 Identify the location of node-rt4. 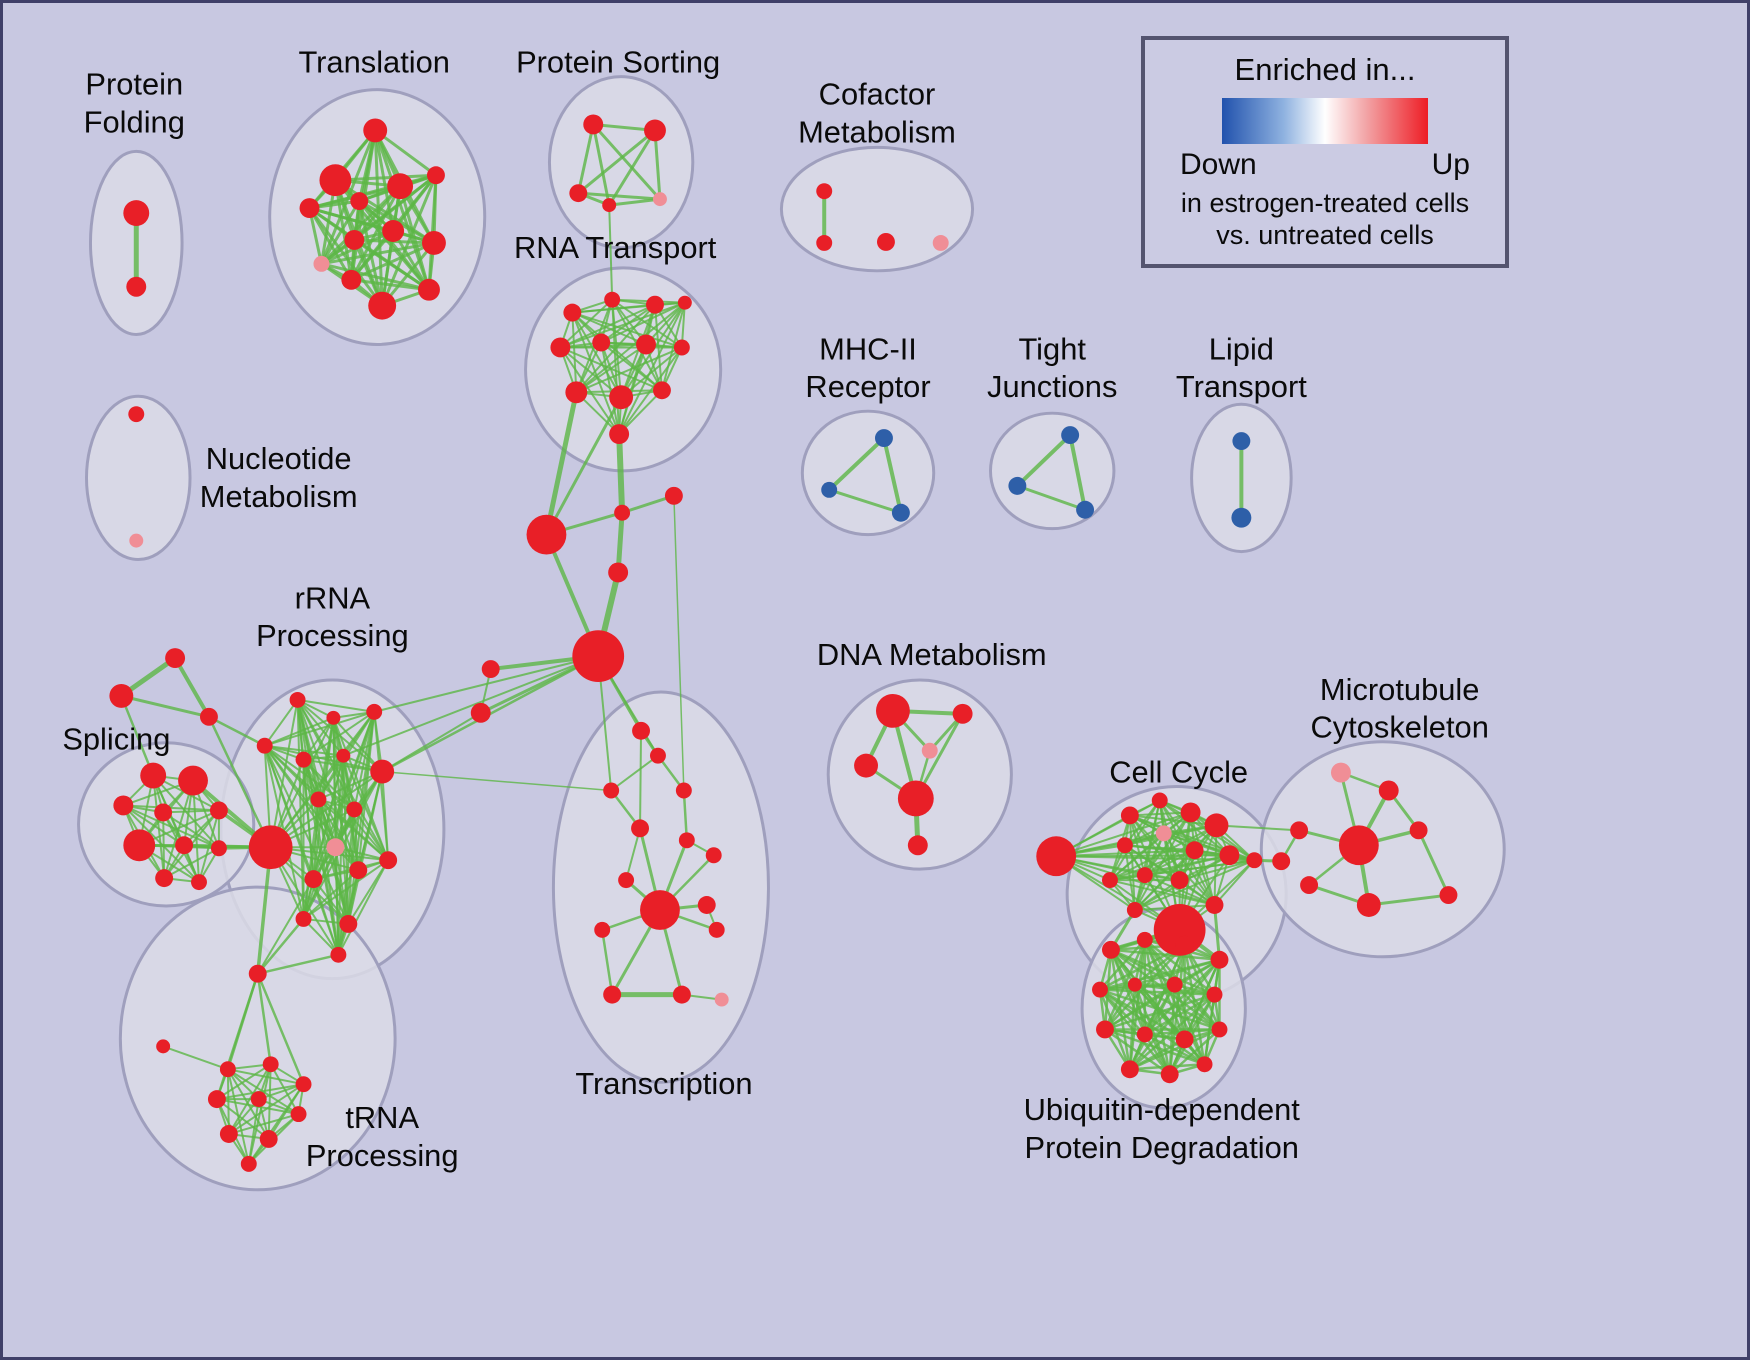
(684, 302).